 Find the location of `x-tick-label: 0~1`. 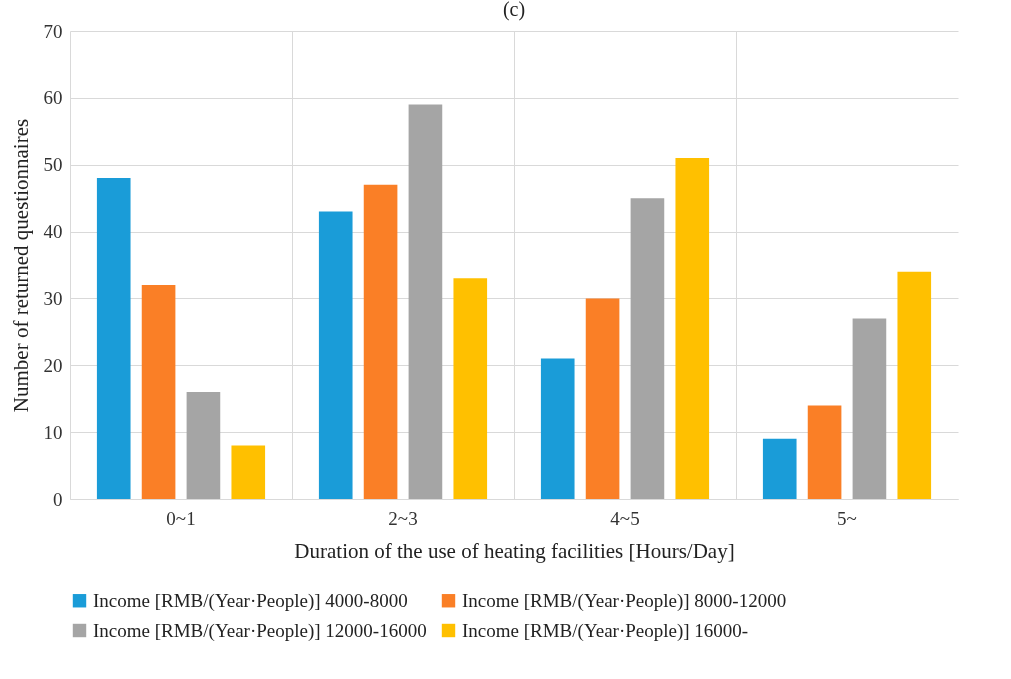

x-tick-label: 0~1 is located at coordinates (181, 518).